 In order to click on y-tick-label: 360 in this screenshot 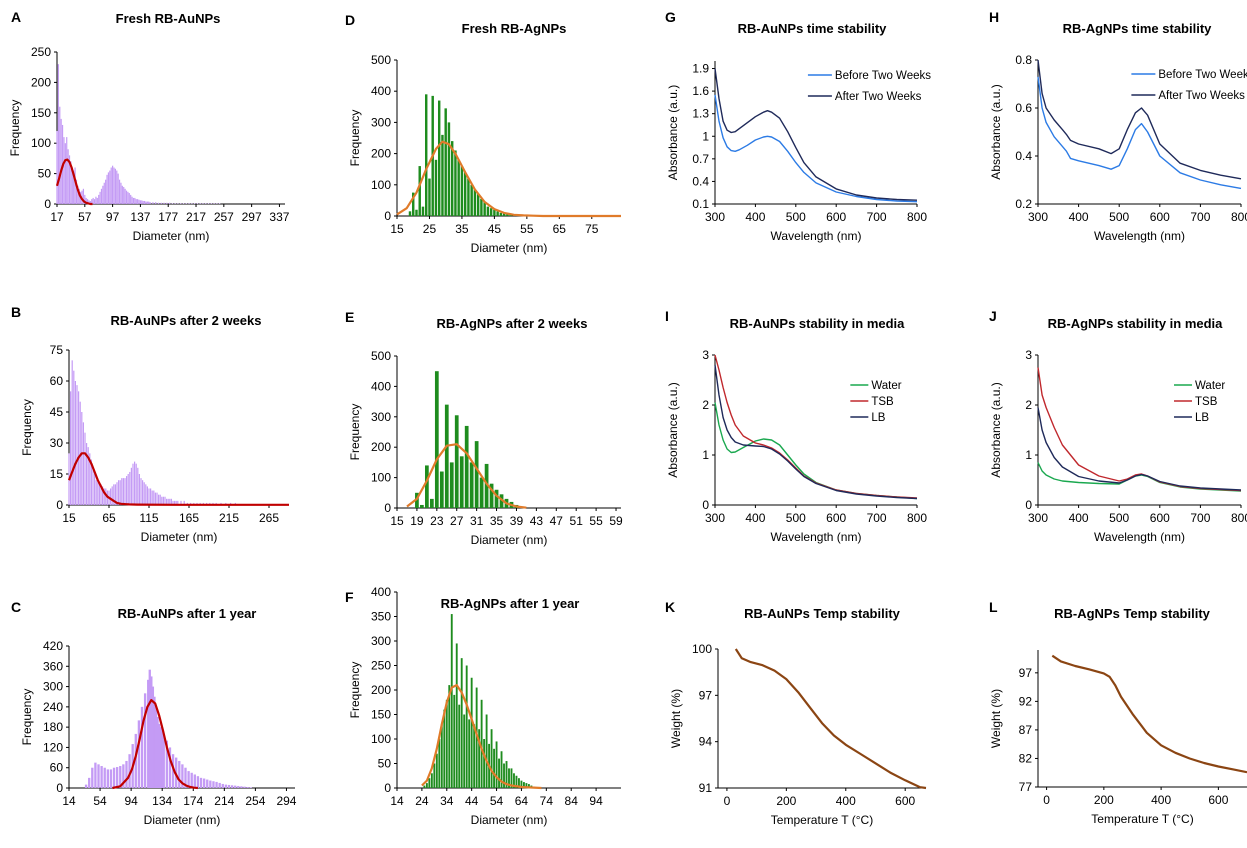, I will do `click(53, 666)`.